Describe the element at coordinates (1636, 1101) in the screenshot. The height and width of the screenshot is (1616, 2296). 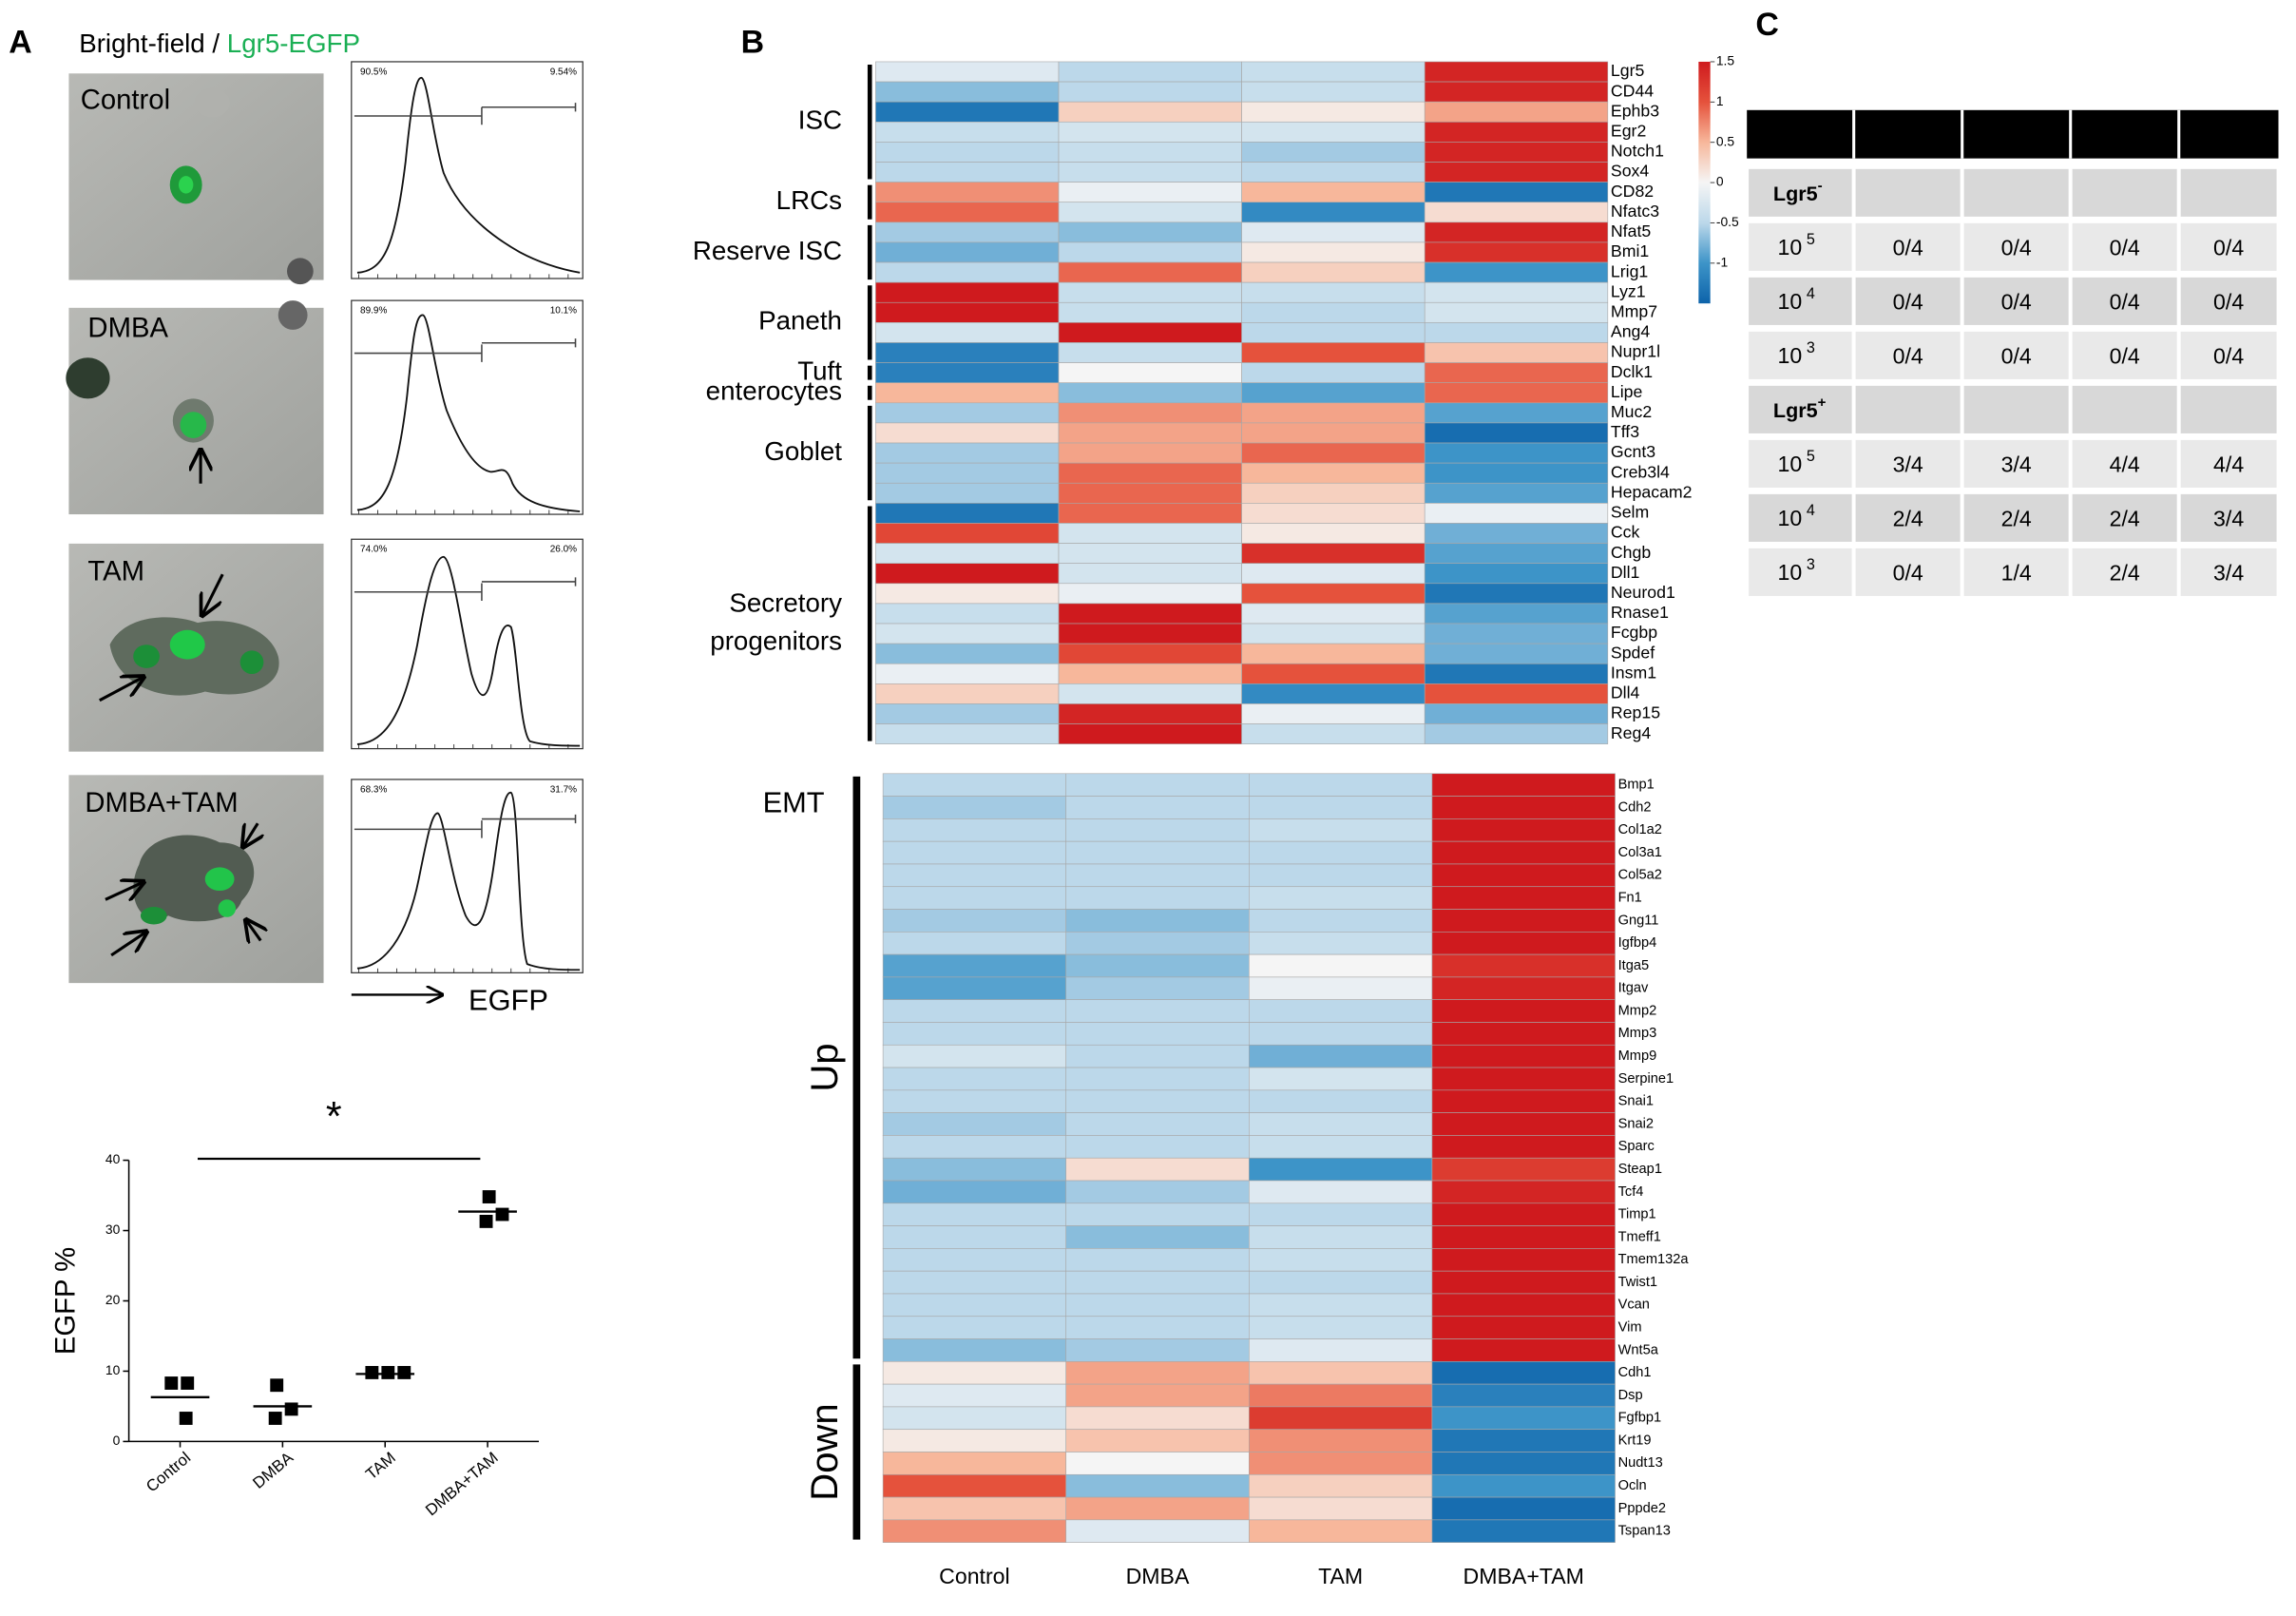
I see `gene-label: Snai1` at that location.